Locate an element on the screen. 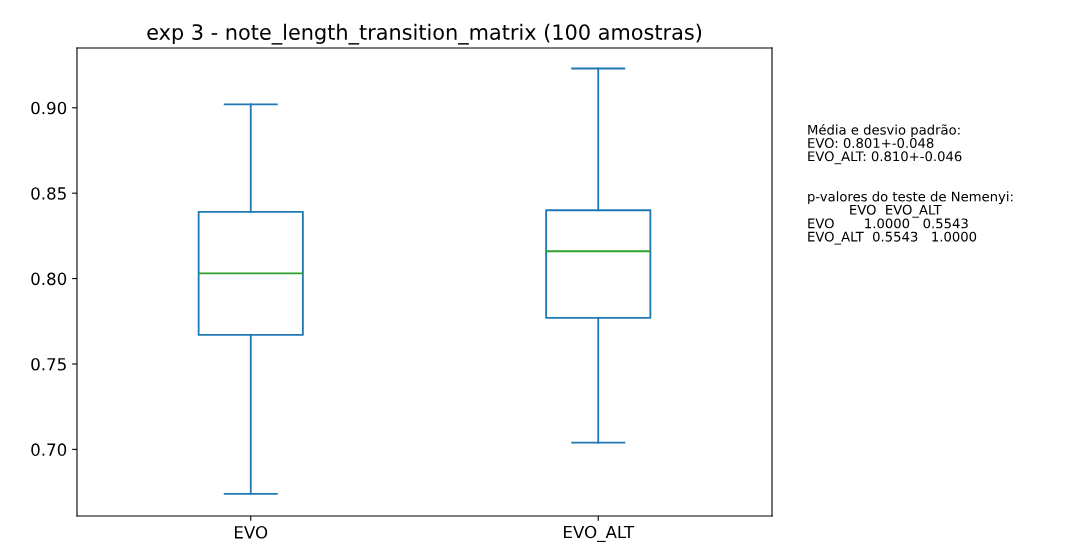 The height and width of the screenshot is (554, 1075). y-tick-label: 0.75 is located at coordinates (48, 364).